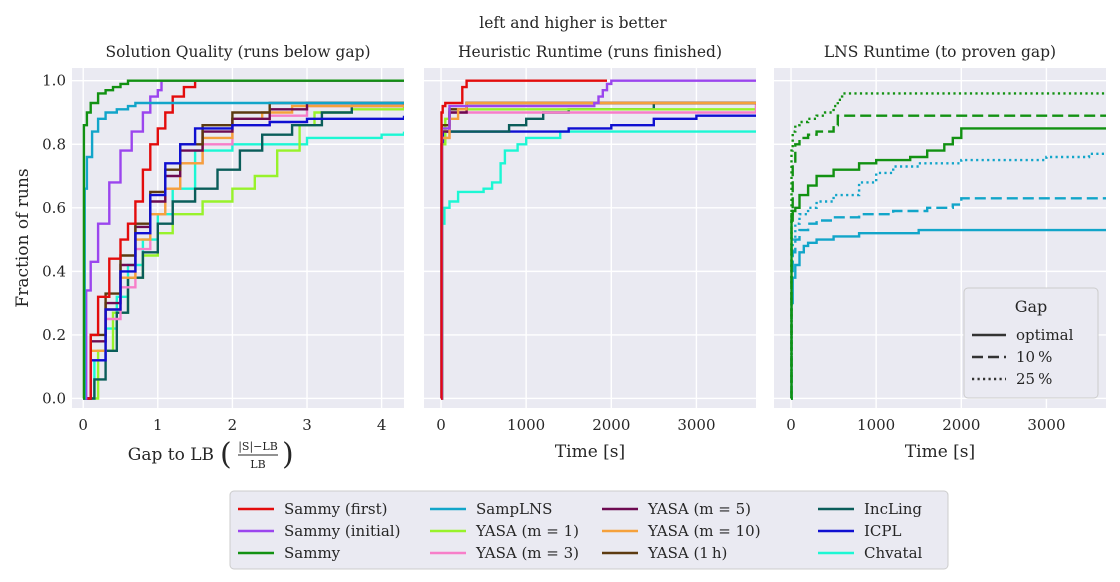 The width and height of the screenshot is (1120, 582). I want to click on legend-label: YASA (m = 10), so click(704, 531).